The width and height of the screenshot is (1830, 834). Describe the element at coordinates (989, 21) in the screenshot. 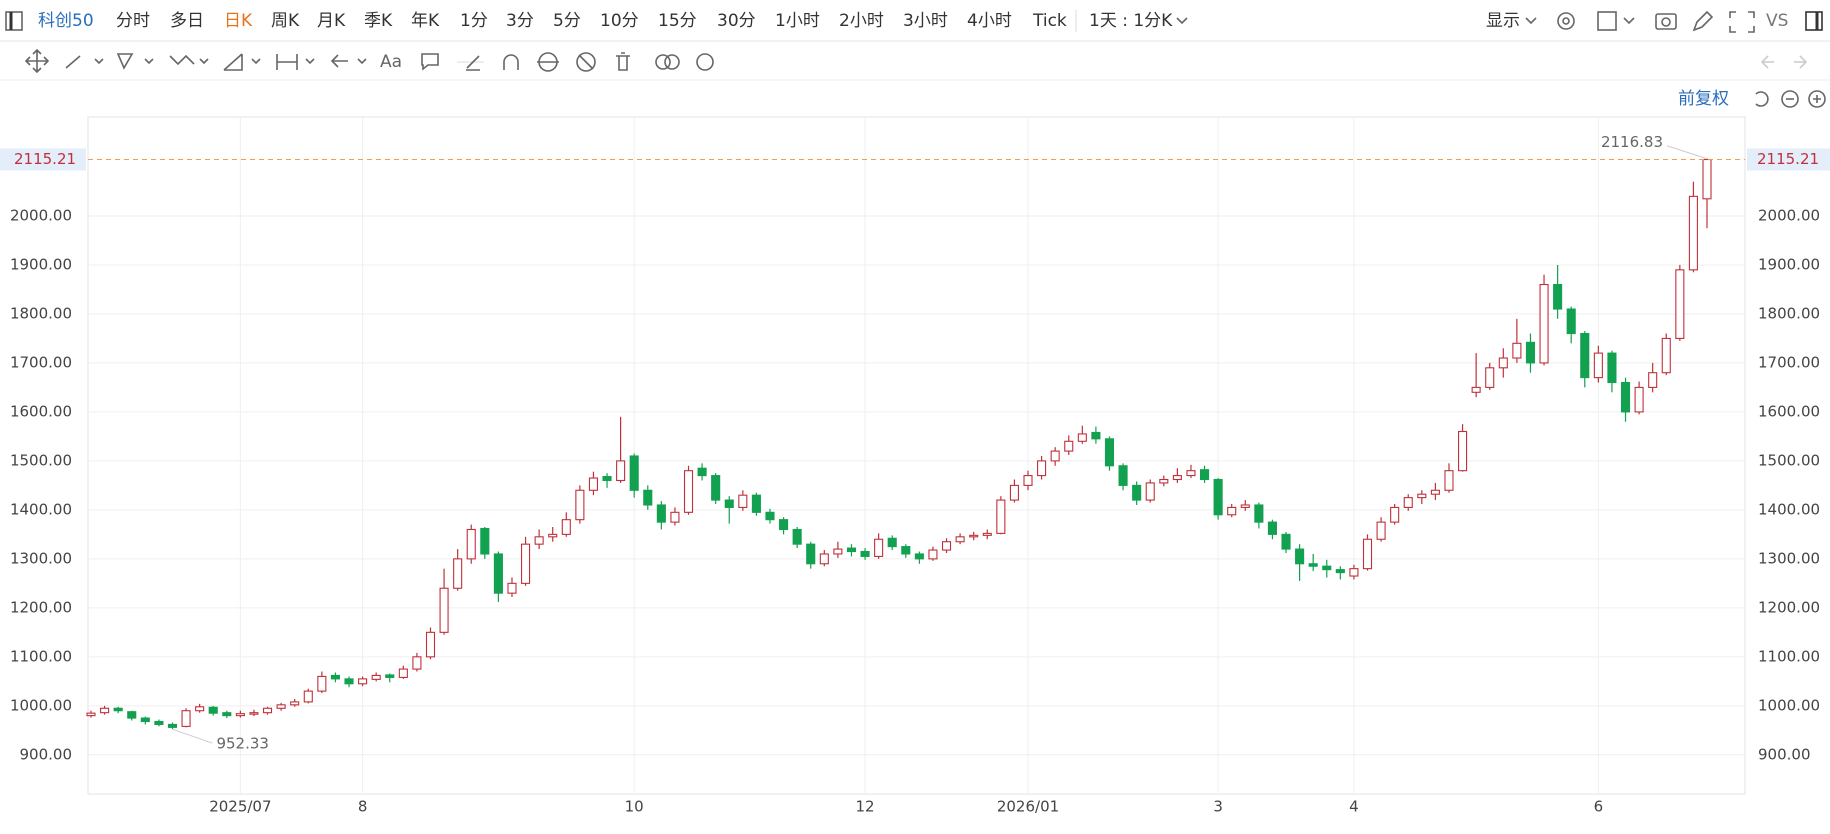

I see `period-tab: 4小时` at that location.